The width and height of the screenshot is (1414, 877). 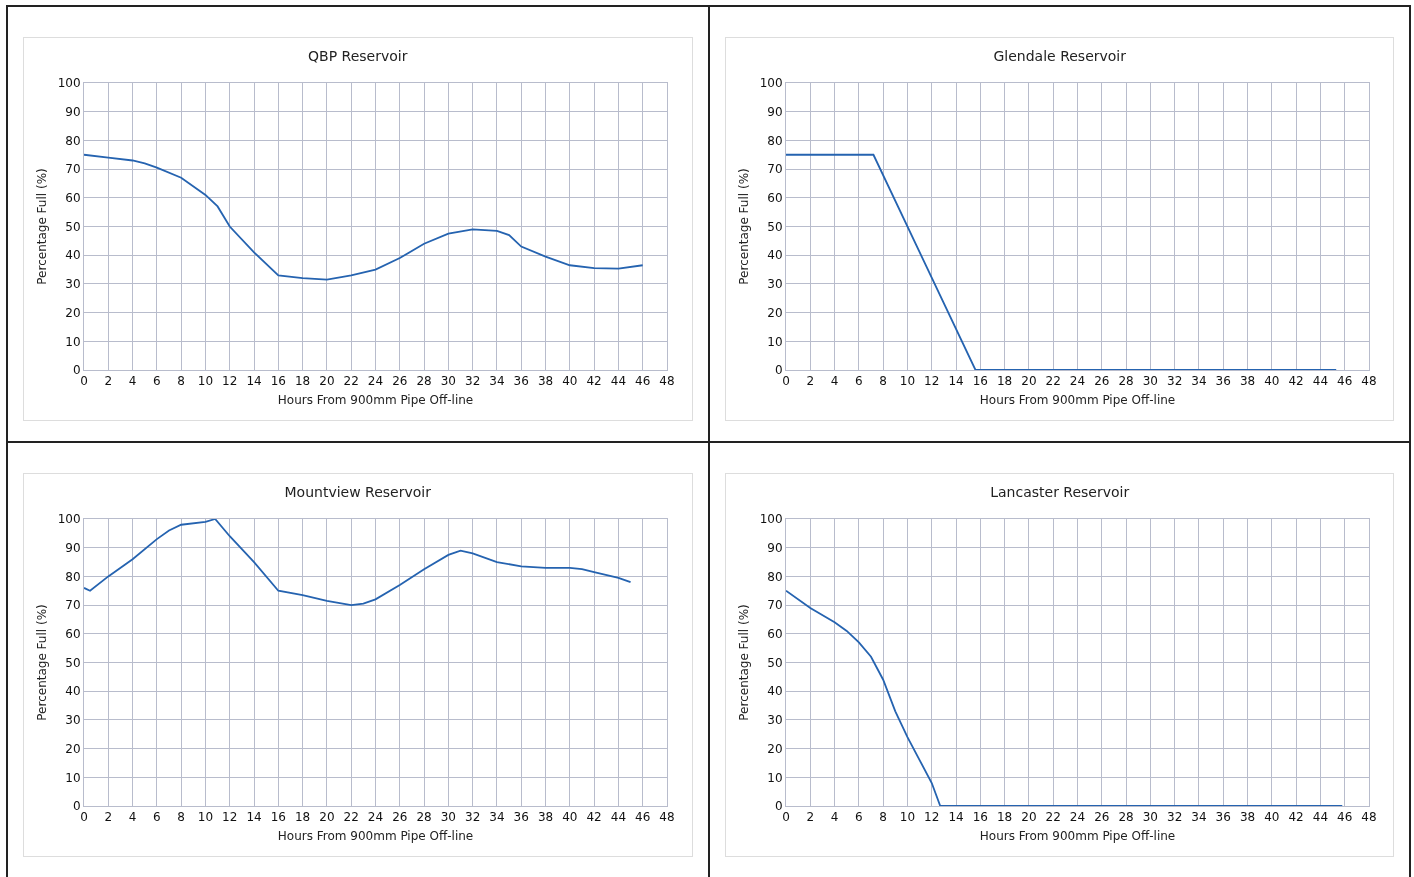 What do you see at coordinates (358, 56) in the screenshot?
I see `chart-title: QBP Reservoir` at bounding box center [358, 56].